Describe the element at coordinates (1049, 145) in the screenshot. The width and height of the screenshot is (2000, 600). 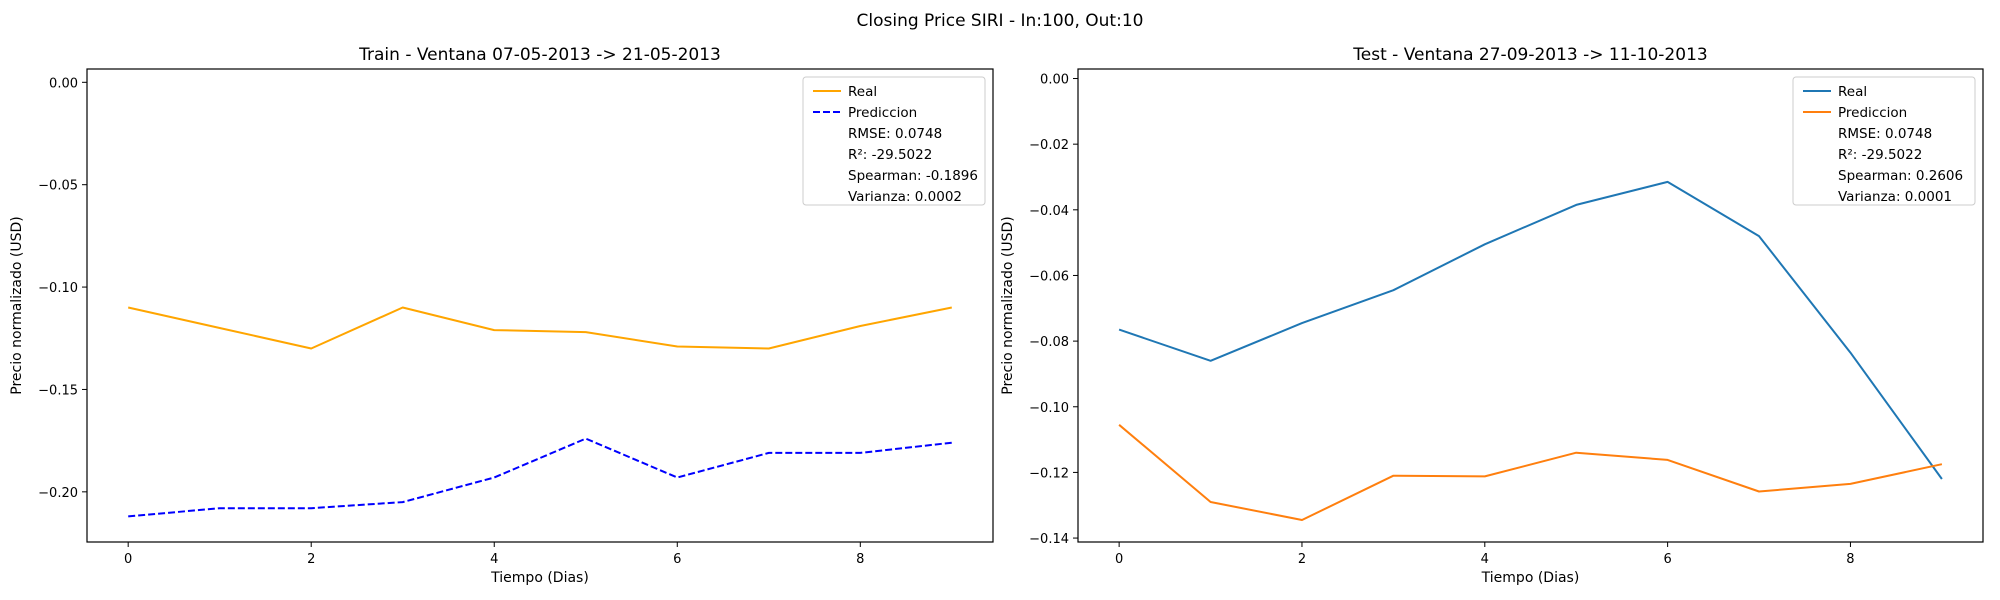
I see `y-tick-label: −0.02` at that location.